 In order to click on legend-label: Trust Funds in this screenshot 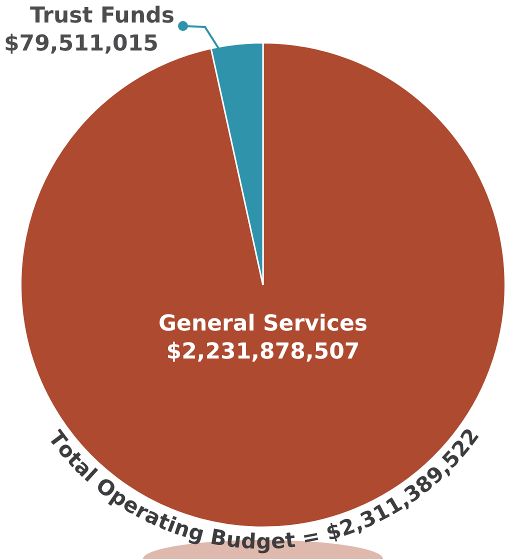, I will do `click(102, 16)`.